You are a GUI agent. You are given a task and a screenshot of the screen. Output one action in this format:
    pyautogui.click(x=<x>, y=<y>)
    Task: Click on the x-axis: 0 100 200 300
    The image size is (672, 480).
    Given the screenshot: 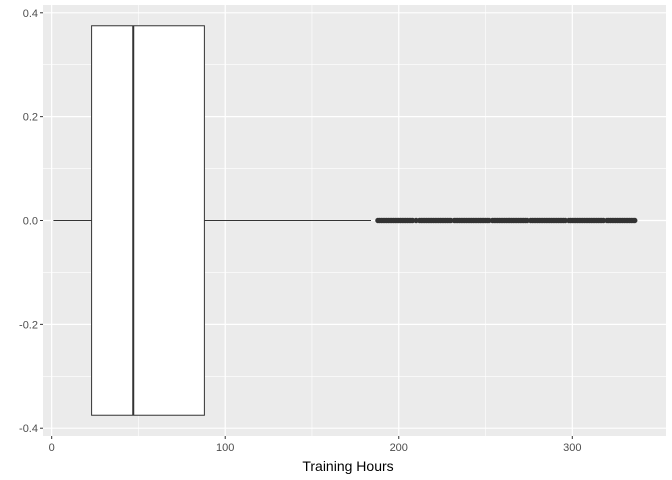 What is the action you would take?
    pyautogui.click(x=315, y=445)
    